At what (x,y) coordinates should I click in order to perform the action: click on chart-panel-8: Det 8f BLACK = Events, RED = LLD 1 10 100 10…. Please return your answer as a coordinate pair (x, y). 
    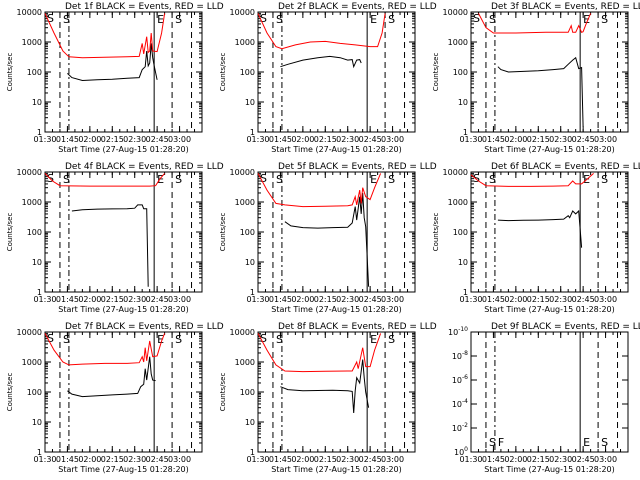
    Looking at the image, I should click on (328, 398).